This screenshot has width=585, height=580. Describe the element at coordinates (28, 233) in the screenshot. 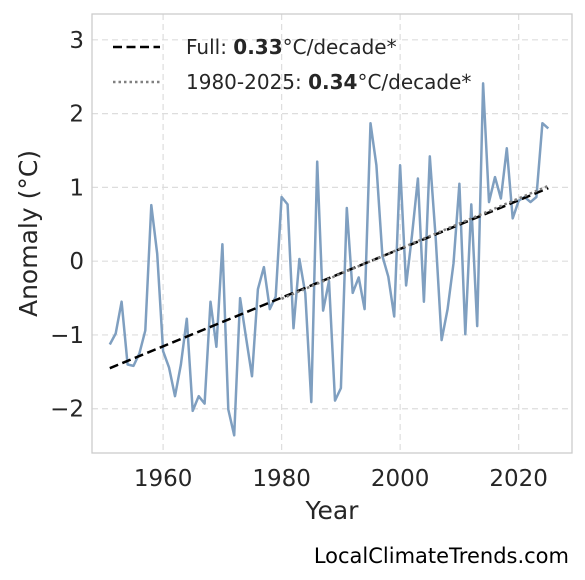

I see `y-axis-label: Anomaly (°C)` at that location.